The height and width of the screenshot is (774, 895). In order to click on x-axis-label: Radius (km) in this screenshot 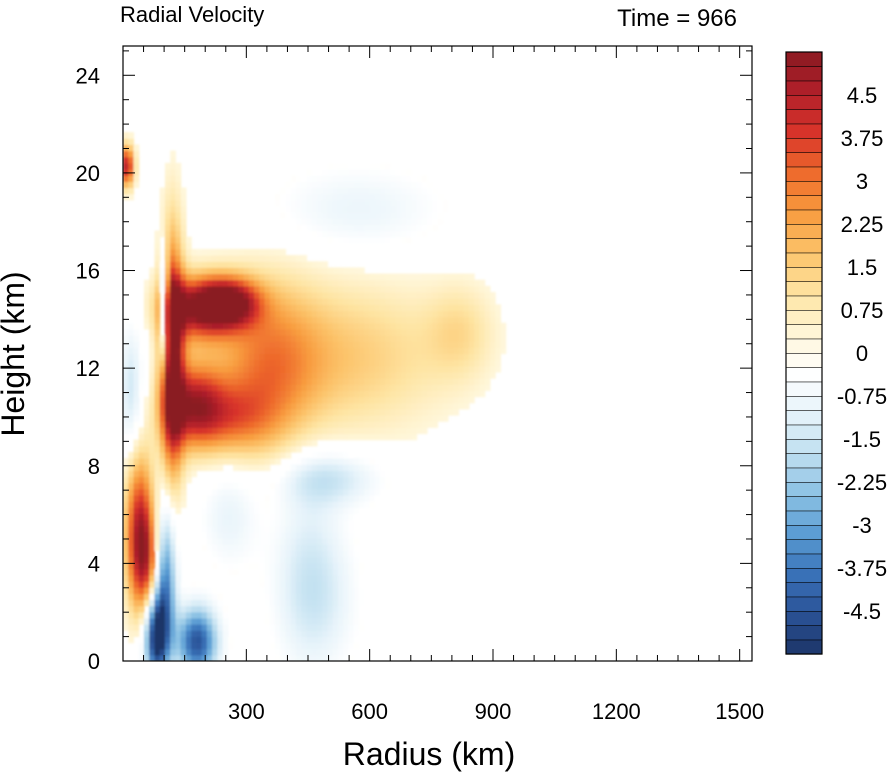, I will do `click(429, 754)`.